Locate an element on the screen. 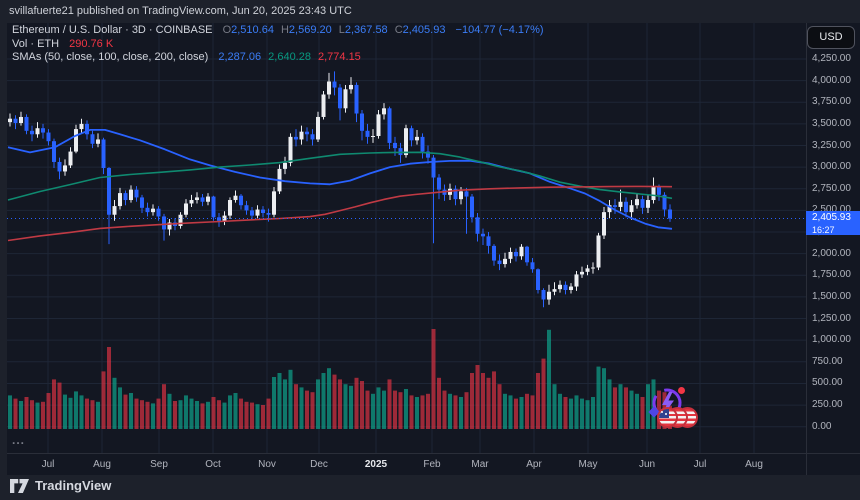 This screenshot has height=500, width=860. price-tick-label: 500.00 is located at coordinates (827, 383).